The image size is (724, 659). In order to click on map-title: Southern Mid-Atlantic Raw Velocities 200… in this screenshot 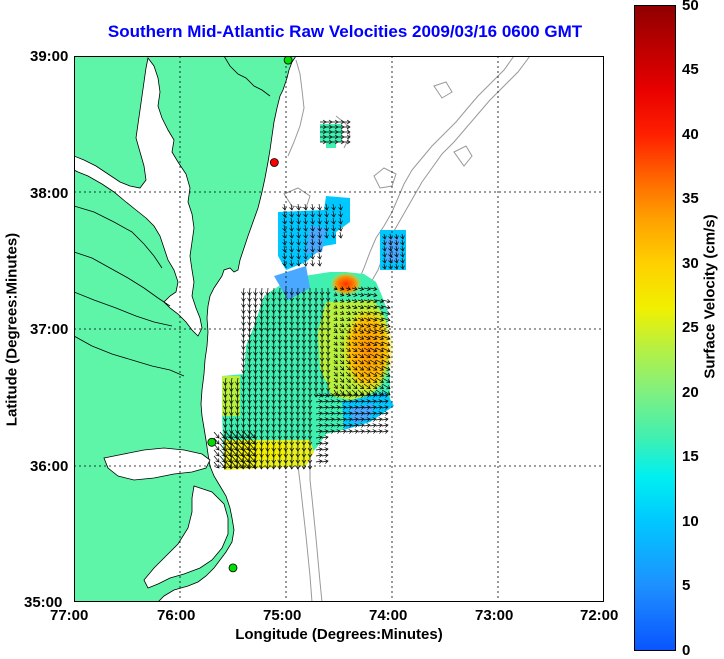, I will do `click(345, 31)`.